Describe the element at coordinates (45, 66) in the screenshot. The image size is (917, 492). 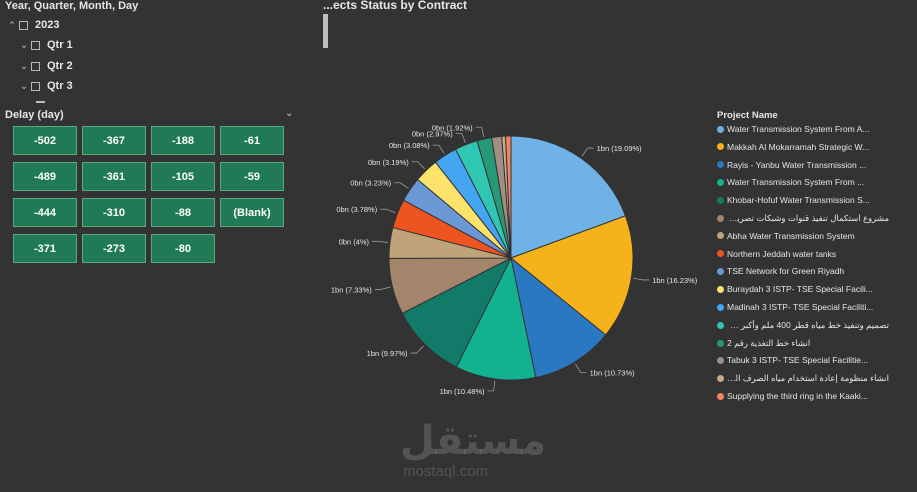
I see `date-slicer-item-qtr2: ⌄ Qtr 2` at that location.